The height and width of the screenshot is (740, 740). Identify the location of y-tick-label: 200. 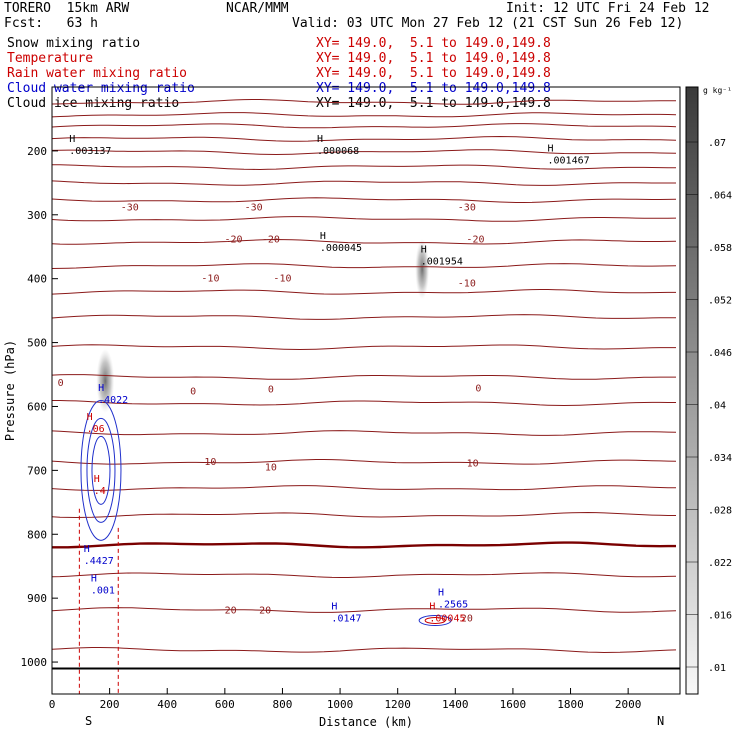
(37, 151).